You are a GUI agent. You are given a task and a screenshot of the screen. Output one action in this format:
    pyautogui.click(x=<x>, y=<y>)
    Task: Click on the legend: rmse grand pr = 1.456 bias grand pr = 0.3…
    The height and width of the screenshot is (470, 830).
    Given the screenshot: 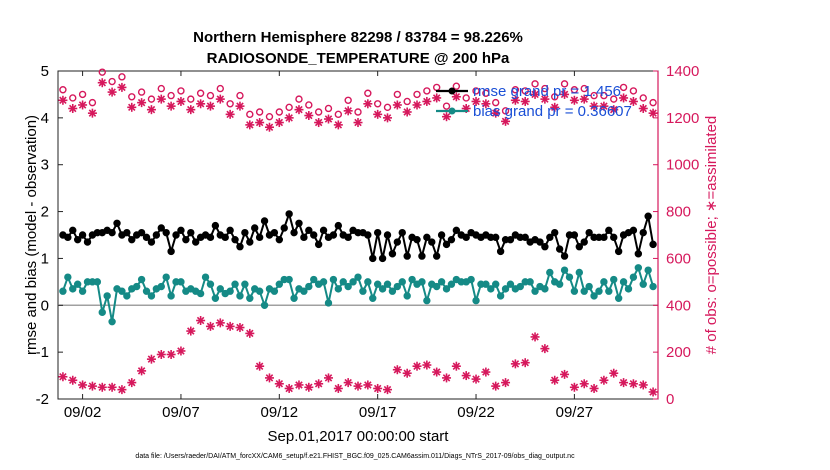 What is the action you would take?
    pyautogui.click(x=534, y=101)
    